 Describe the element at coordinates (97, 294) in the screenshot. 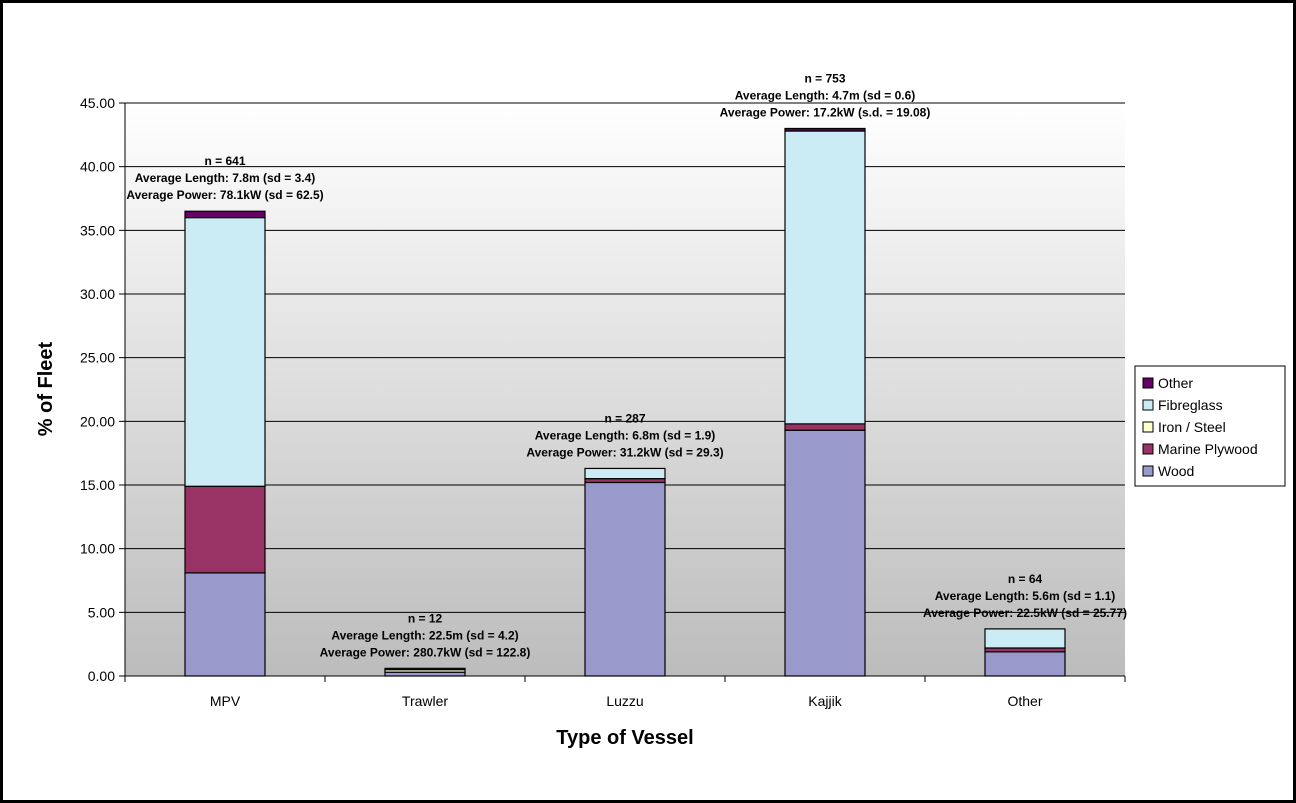

I see `y-tick-label: 30.00` at that location.